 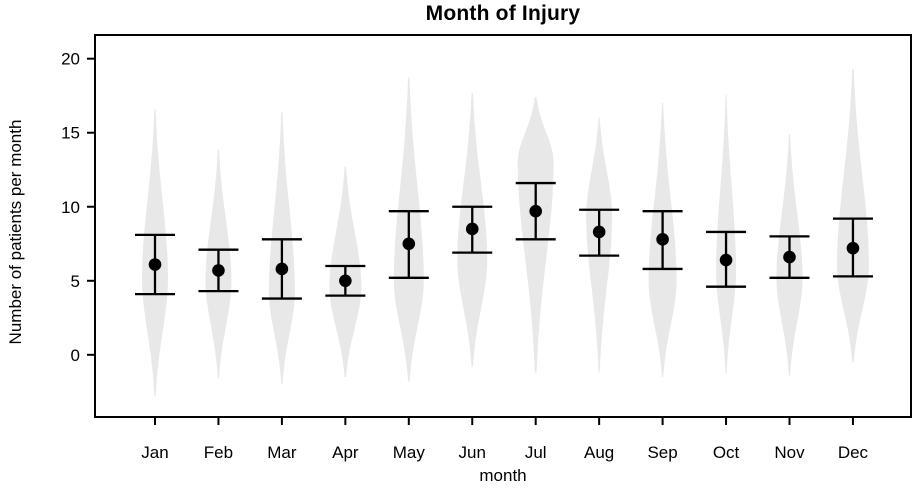 I want to click on y-axis-title: Number of patients per month, so click(x=15, y=232).